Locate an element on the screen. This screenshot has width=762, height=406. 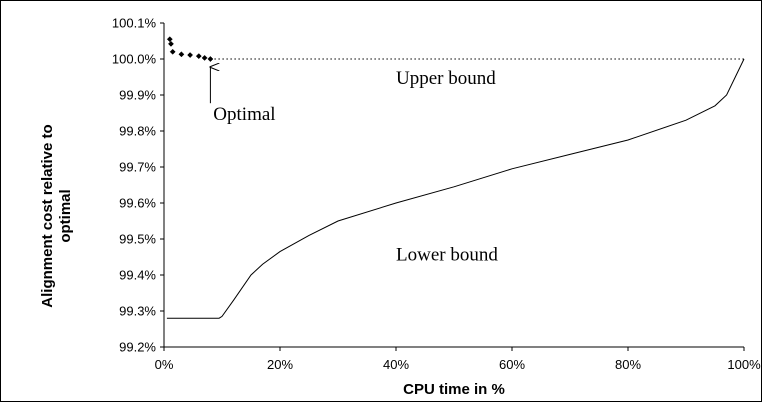
y-axis-title: Alignment cost relative to optimal is located at coordinates (56, 215).